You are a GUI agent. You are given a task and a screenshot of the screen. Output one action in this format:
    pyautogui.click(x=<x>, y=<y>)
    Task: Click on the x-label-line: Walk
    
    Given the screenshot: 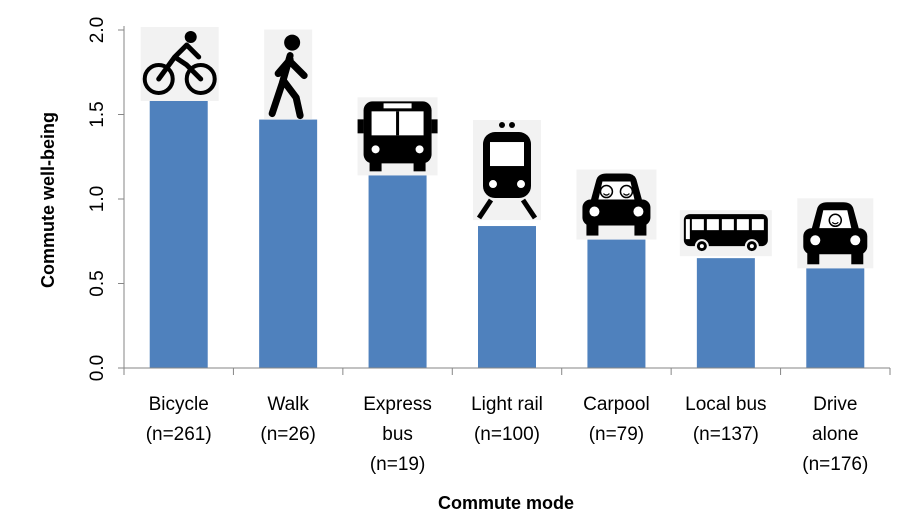 What is the action you would take?
    pyautogui.click(x=288, y=404)
    